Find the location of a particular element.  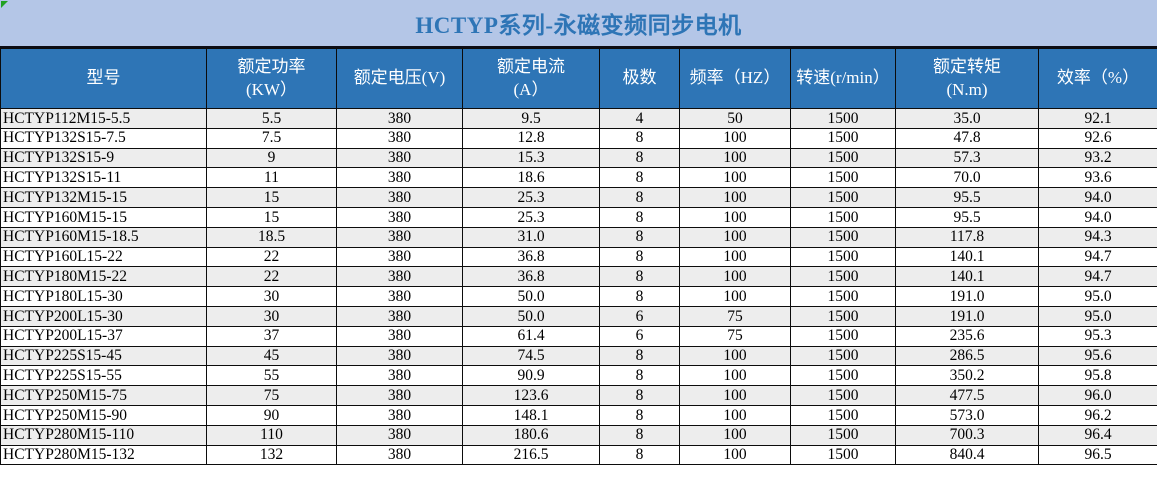

column-header-0: 型号 is located at coordinates (103, 78).